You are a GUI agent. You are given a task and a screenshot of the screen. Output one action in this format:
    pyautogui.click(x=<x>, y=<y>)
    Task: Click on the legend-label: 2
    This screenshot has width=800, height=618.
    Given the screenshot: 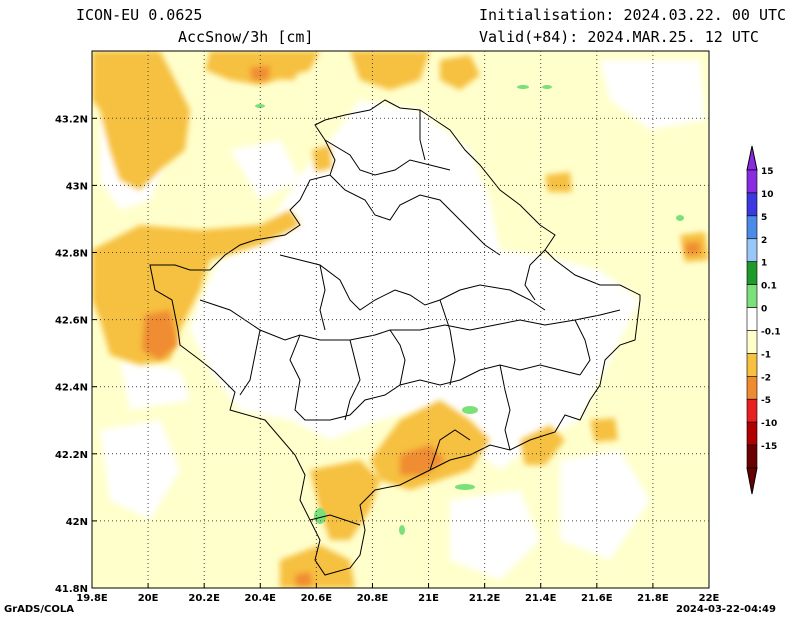 What is the action you would take?
    pyautogui.click(x=764, y=241)
    